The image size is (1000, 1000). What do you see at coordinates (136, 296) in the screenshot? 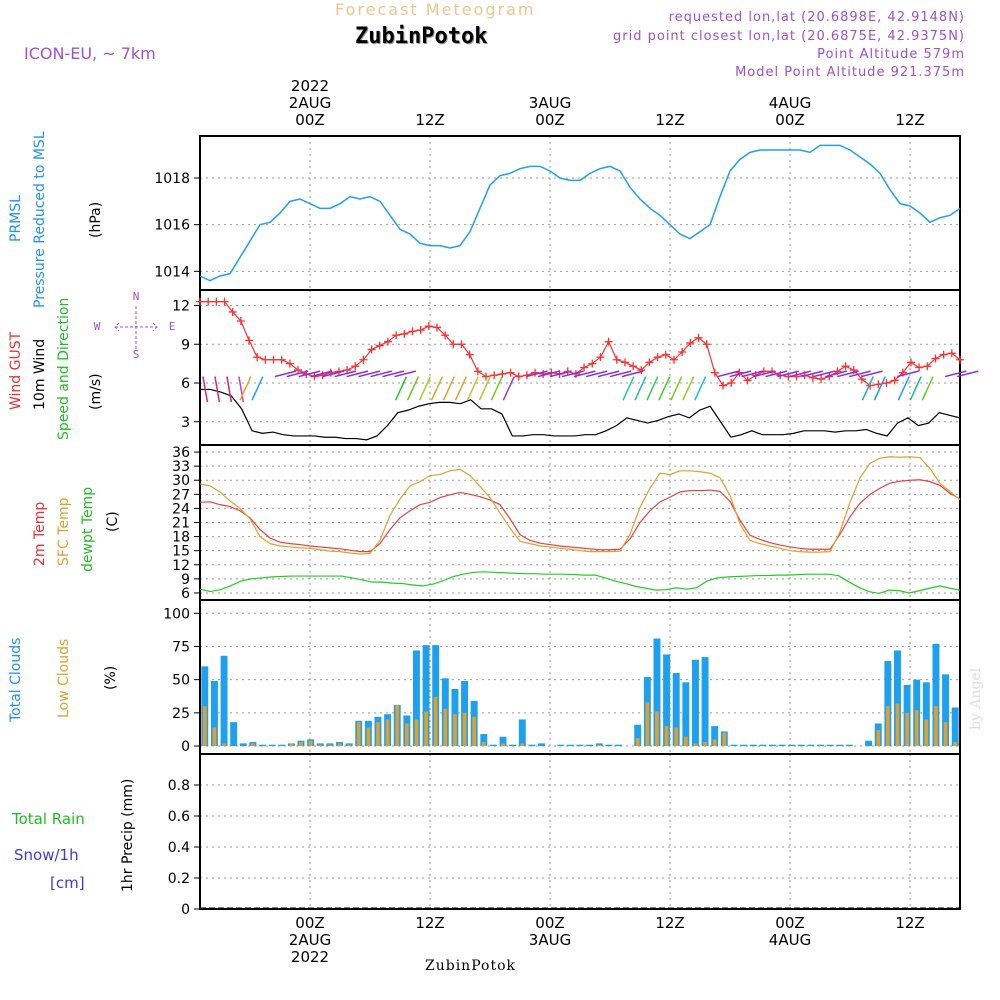
I see `compass-n: N` at bounding box center [136, 296].